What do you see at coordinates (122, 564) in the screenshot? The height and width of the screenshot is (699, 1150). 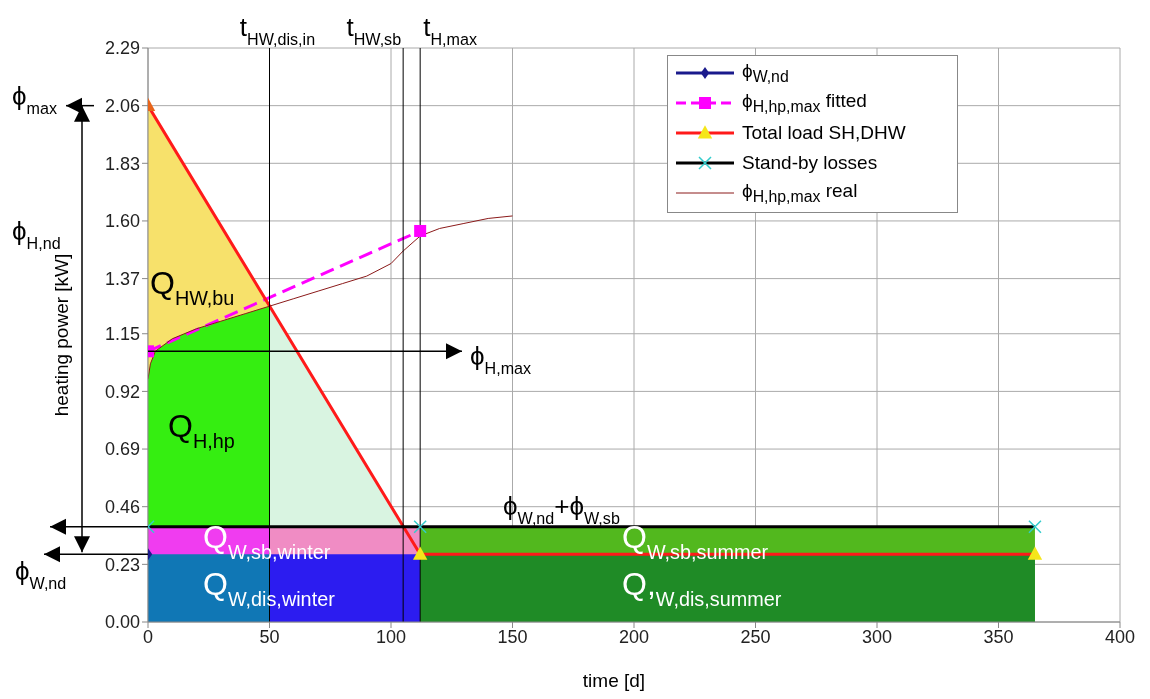 I see `y-tick-label: 0.23` at bounding box center [122, 564].